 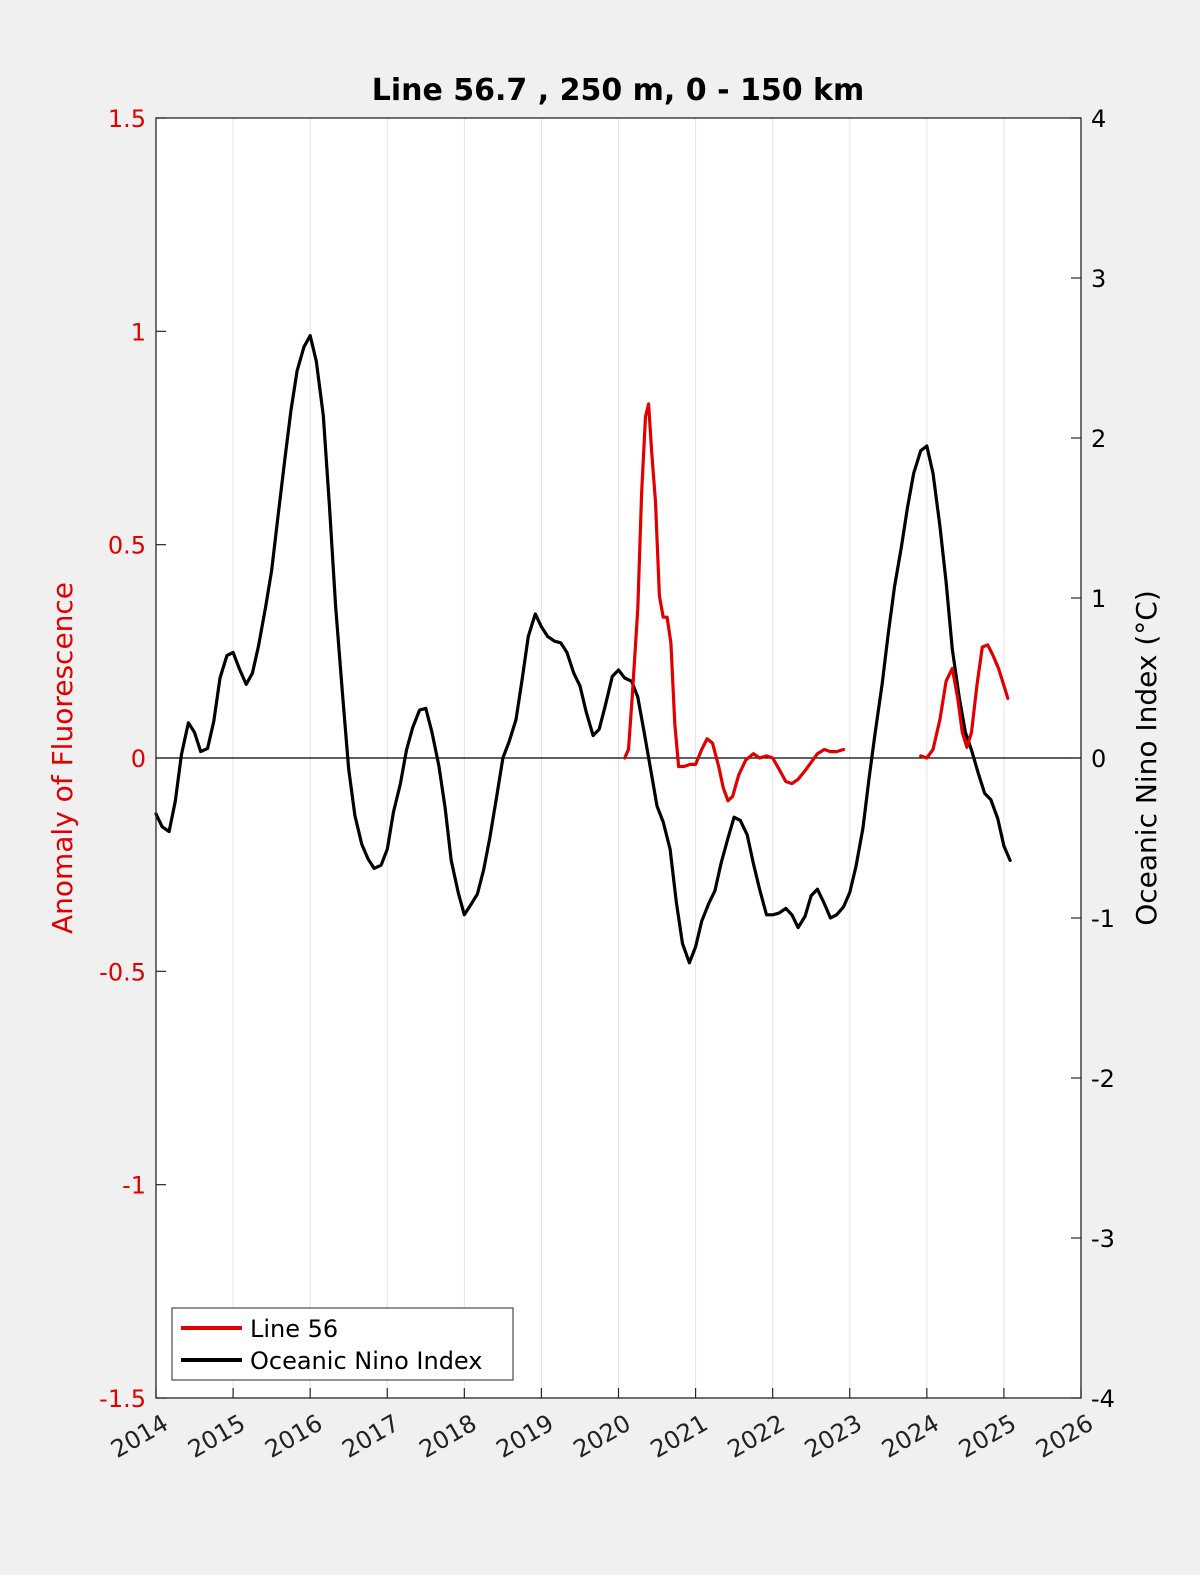 I want to click on right-tick-label: -3, so click(x=1103, y=1239).